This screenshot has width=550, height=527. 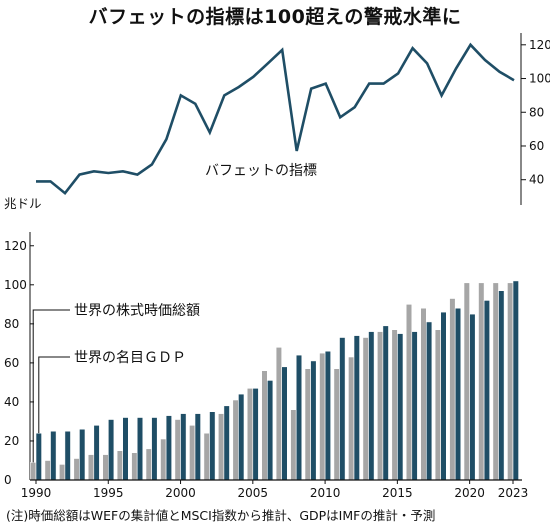 What do you see at coordinates (137, 311) in the screenshot?
I see `series-label-market-cap: 世界の株式時価総額` at bounding box center [137, 311].